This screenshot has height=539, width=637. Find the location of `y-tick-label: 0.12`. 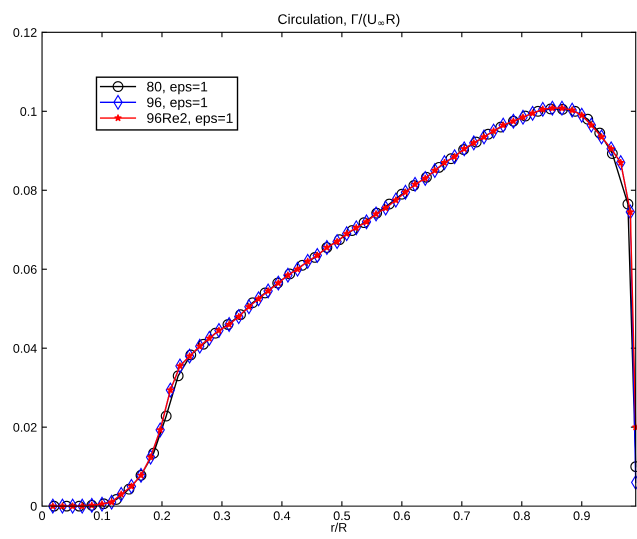

y-tick-label: 0.12 is located at coordinates (25, 32).